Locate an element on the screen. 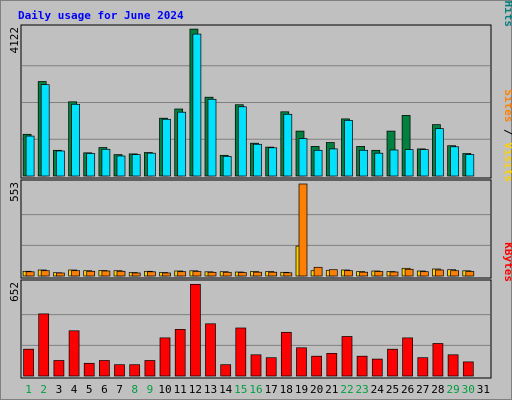 The width and height of the screenshot is (512, 400). x-tick-label-day-19: 19 is located at coordinates (301, 389).